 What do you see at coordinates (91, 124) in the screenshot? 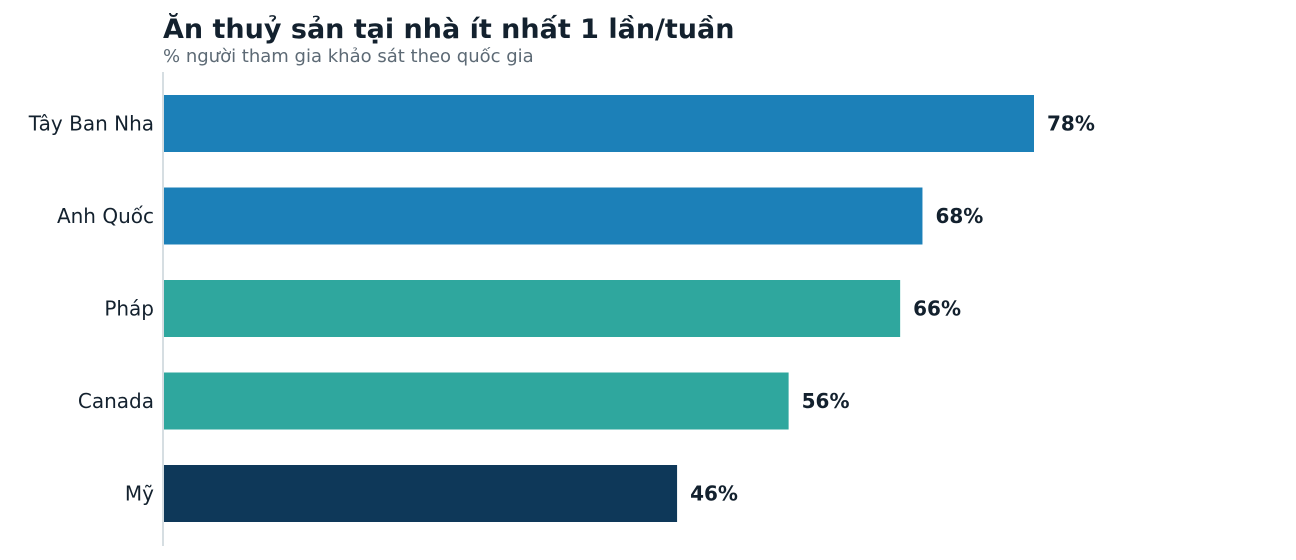
I see `category-label: Tây Ban Nha` at bounding box center [91, 124].